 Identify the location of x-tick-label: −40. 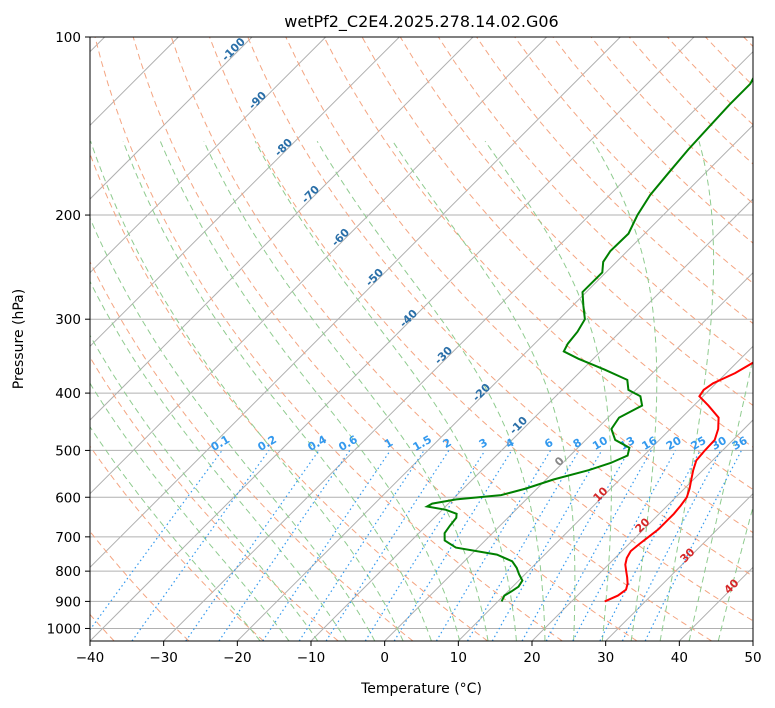
(90, 658).